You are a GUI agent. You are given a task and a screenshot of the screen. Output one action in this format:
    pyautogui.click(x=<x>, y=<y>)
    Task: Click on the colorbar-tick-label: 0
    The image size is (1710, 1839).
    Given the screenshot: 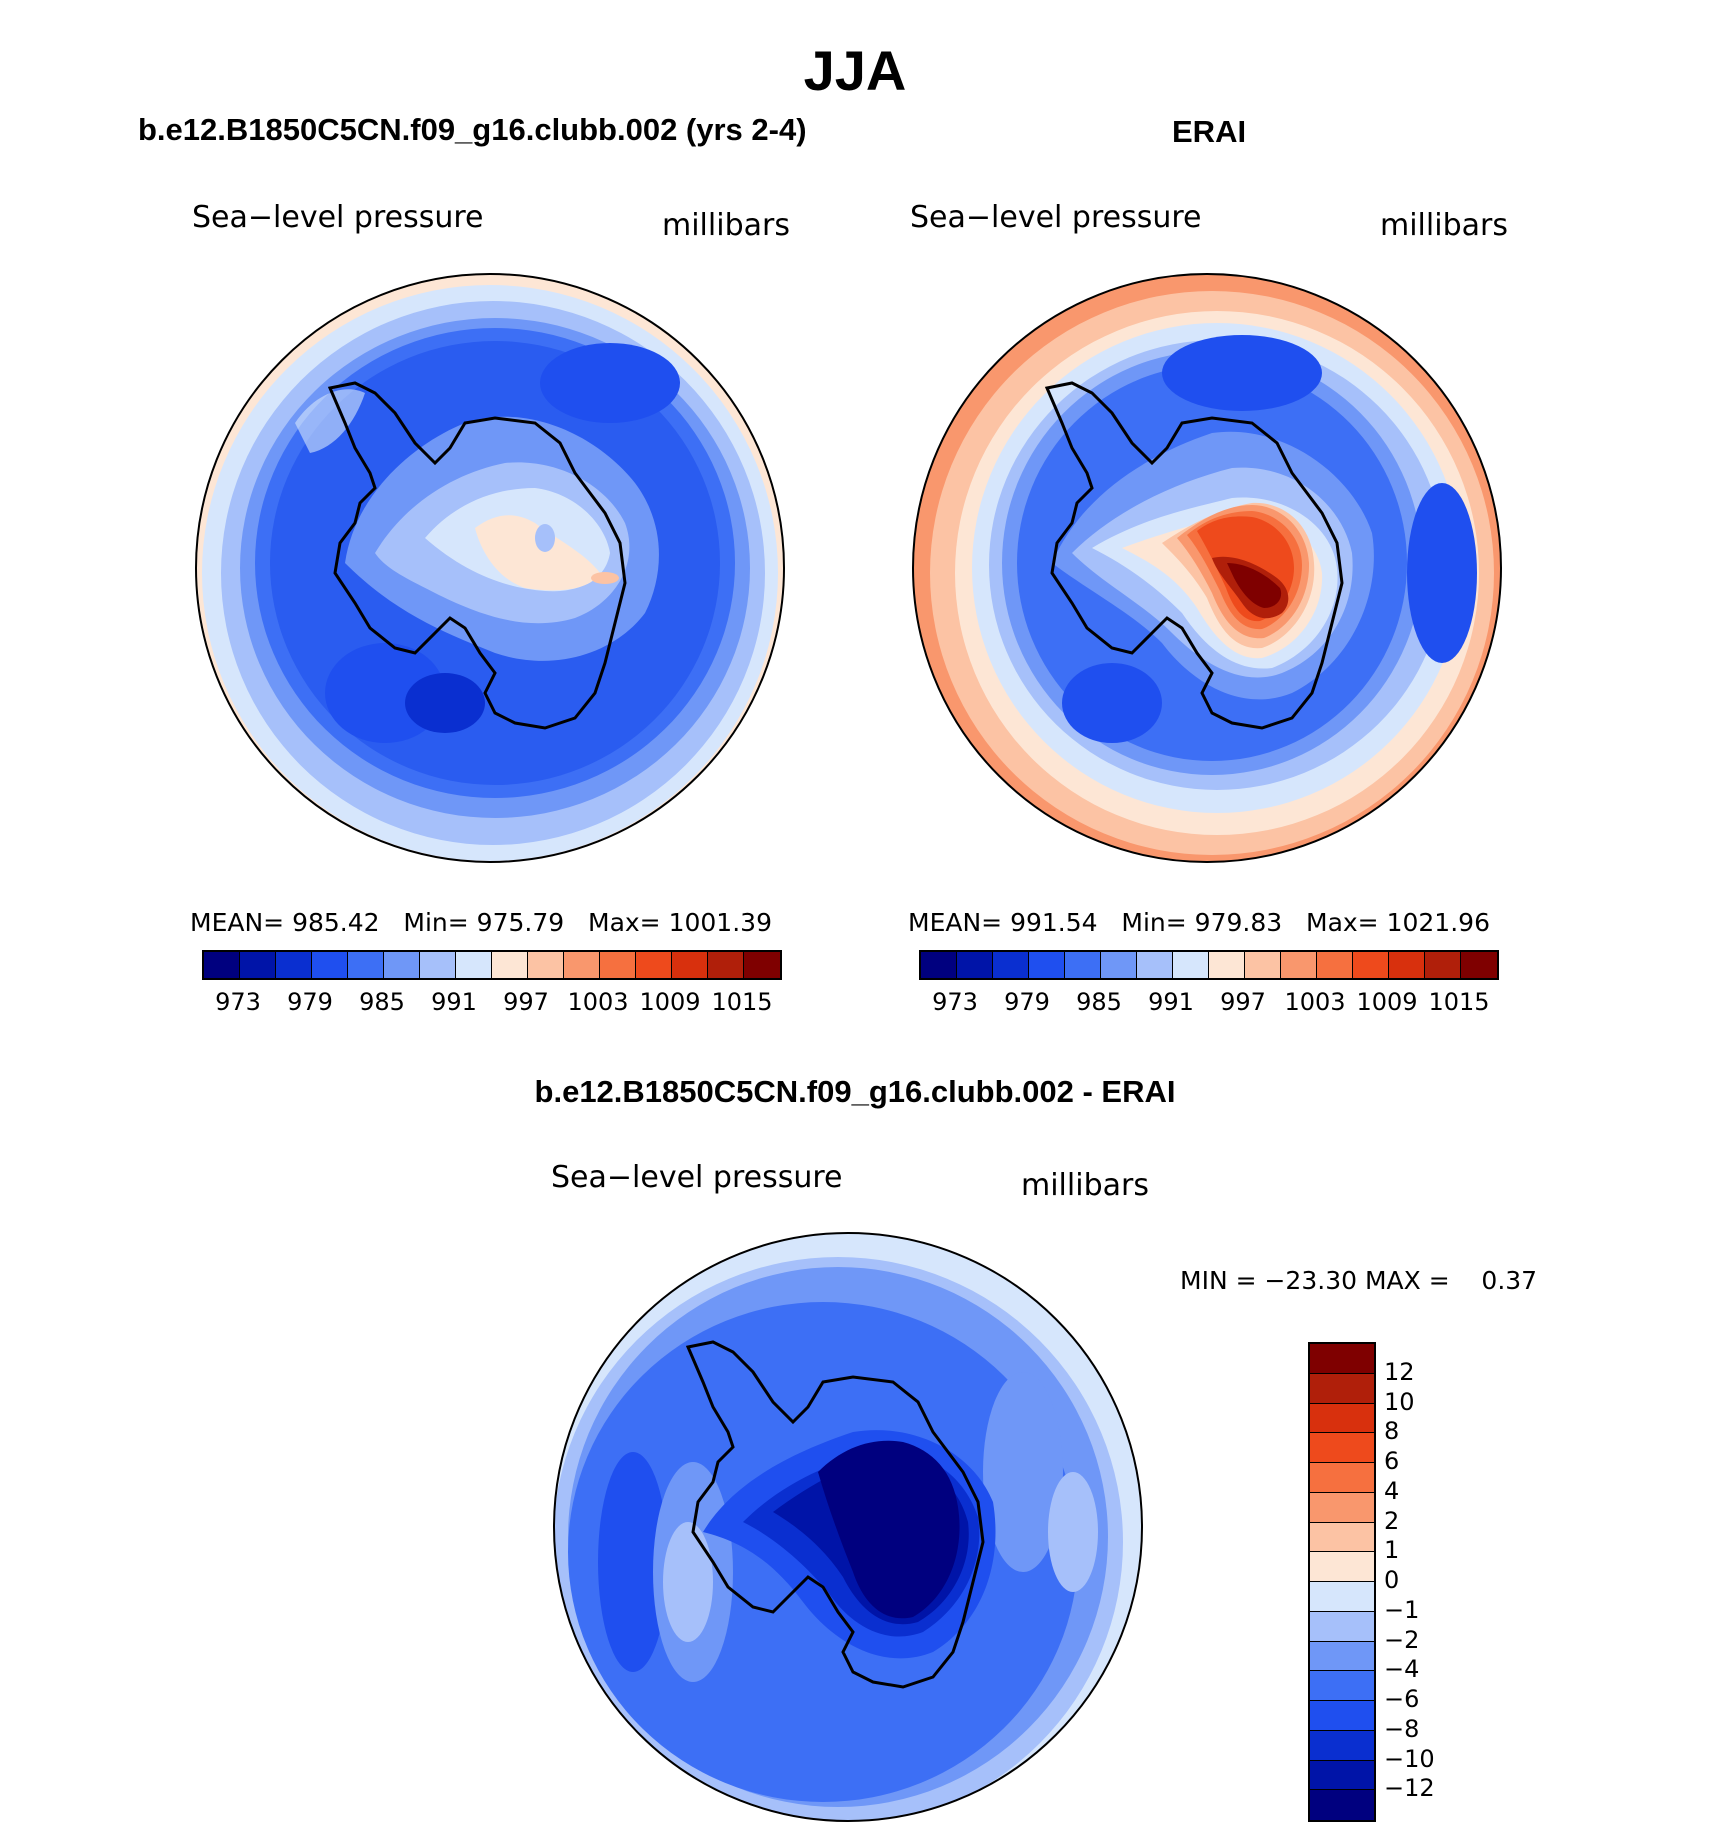 What is the action you would take?
    pyautogui.click(x=1392, y=1580)
    